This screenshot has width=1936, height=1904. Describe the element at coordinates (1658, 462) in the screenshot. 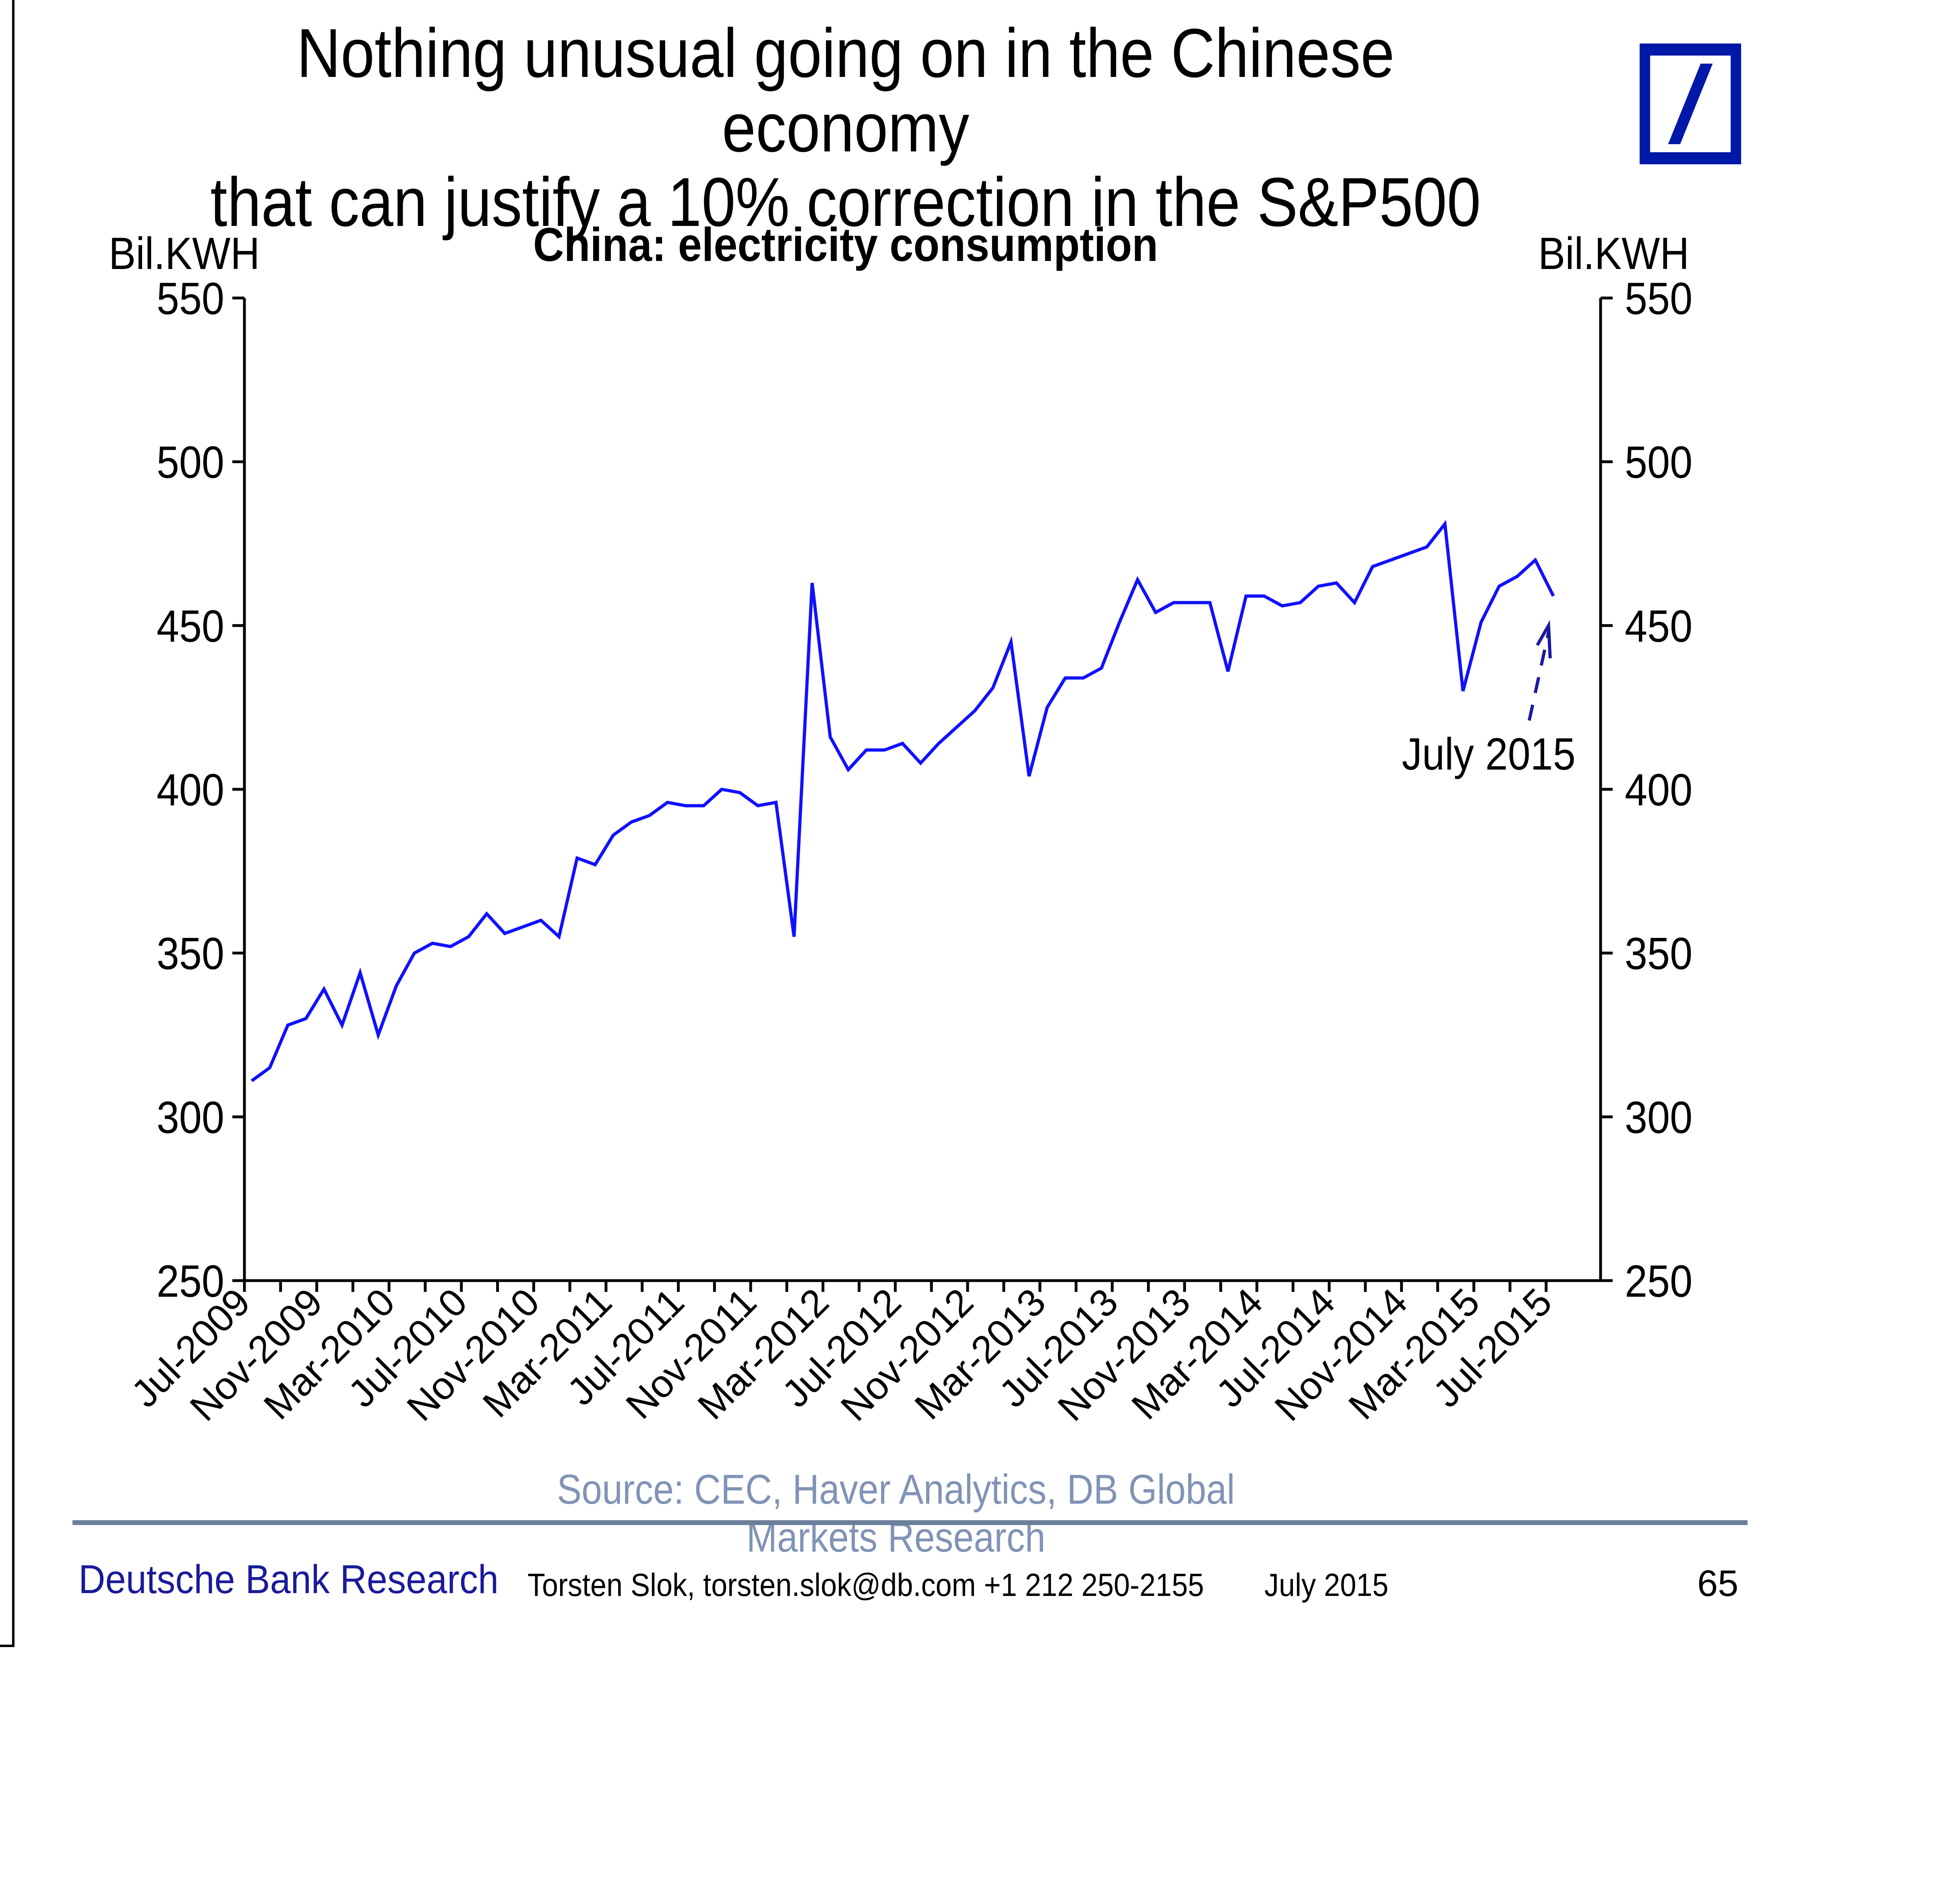

I see `y-tick-label-right: 500` at that location.